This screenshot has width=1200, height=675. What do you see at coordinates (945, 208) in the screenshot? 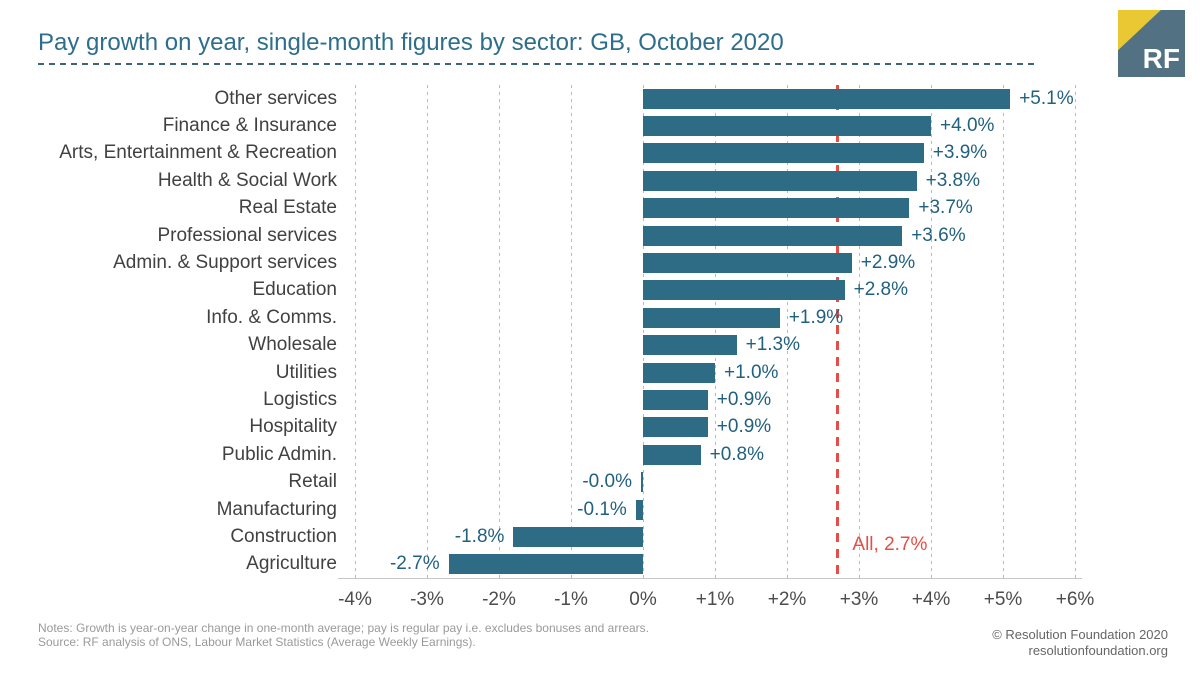
I see `value-label: +3.7%` at bounding box center [945, 208].